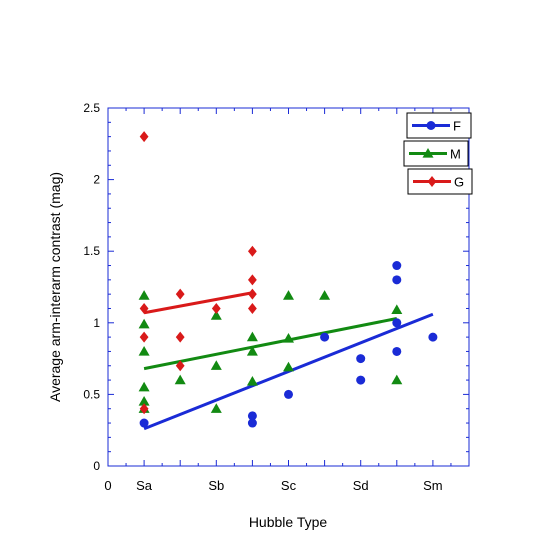 Image resolution: width=540 pixels, height=540 pixels. I want to click on fit-lines, so click(288, 361).